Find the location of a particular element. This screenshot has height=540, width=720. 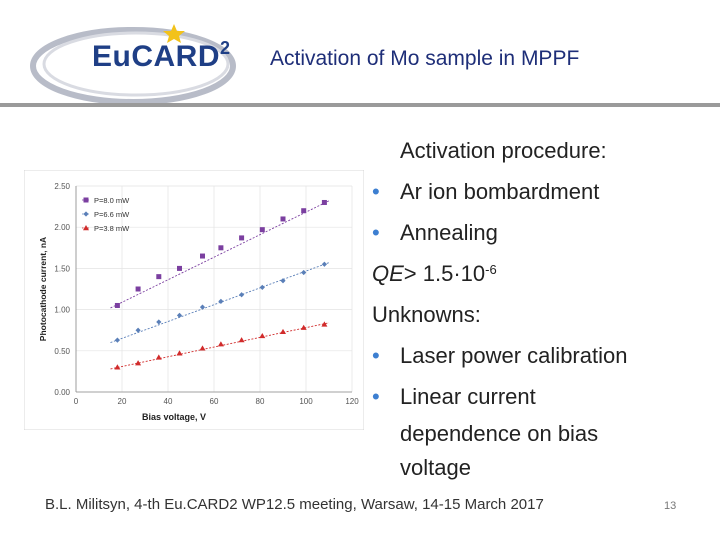

star-icon is located at coordinates (174, 33).